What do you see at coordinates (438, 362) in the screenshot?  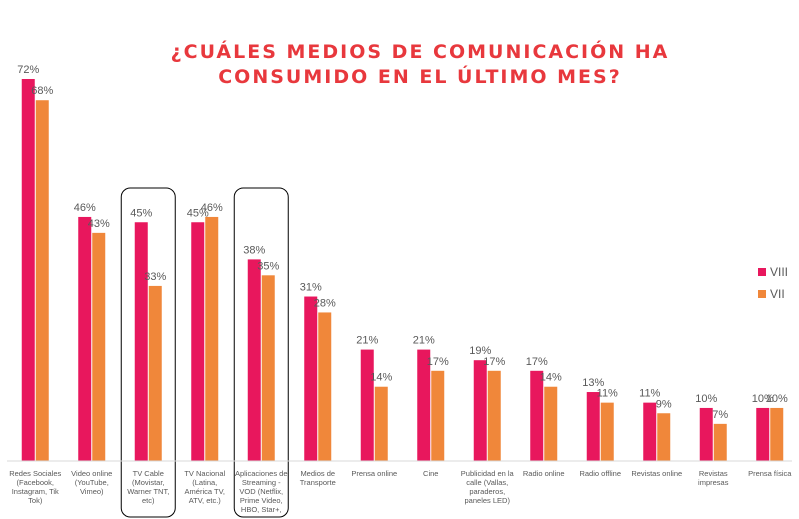 I see `data-label-vii-7: 17%` at bounding box center [438, 362].